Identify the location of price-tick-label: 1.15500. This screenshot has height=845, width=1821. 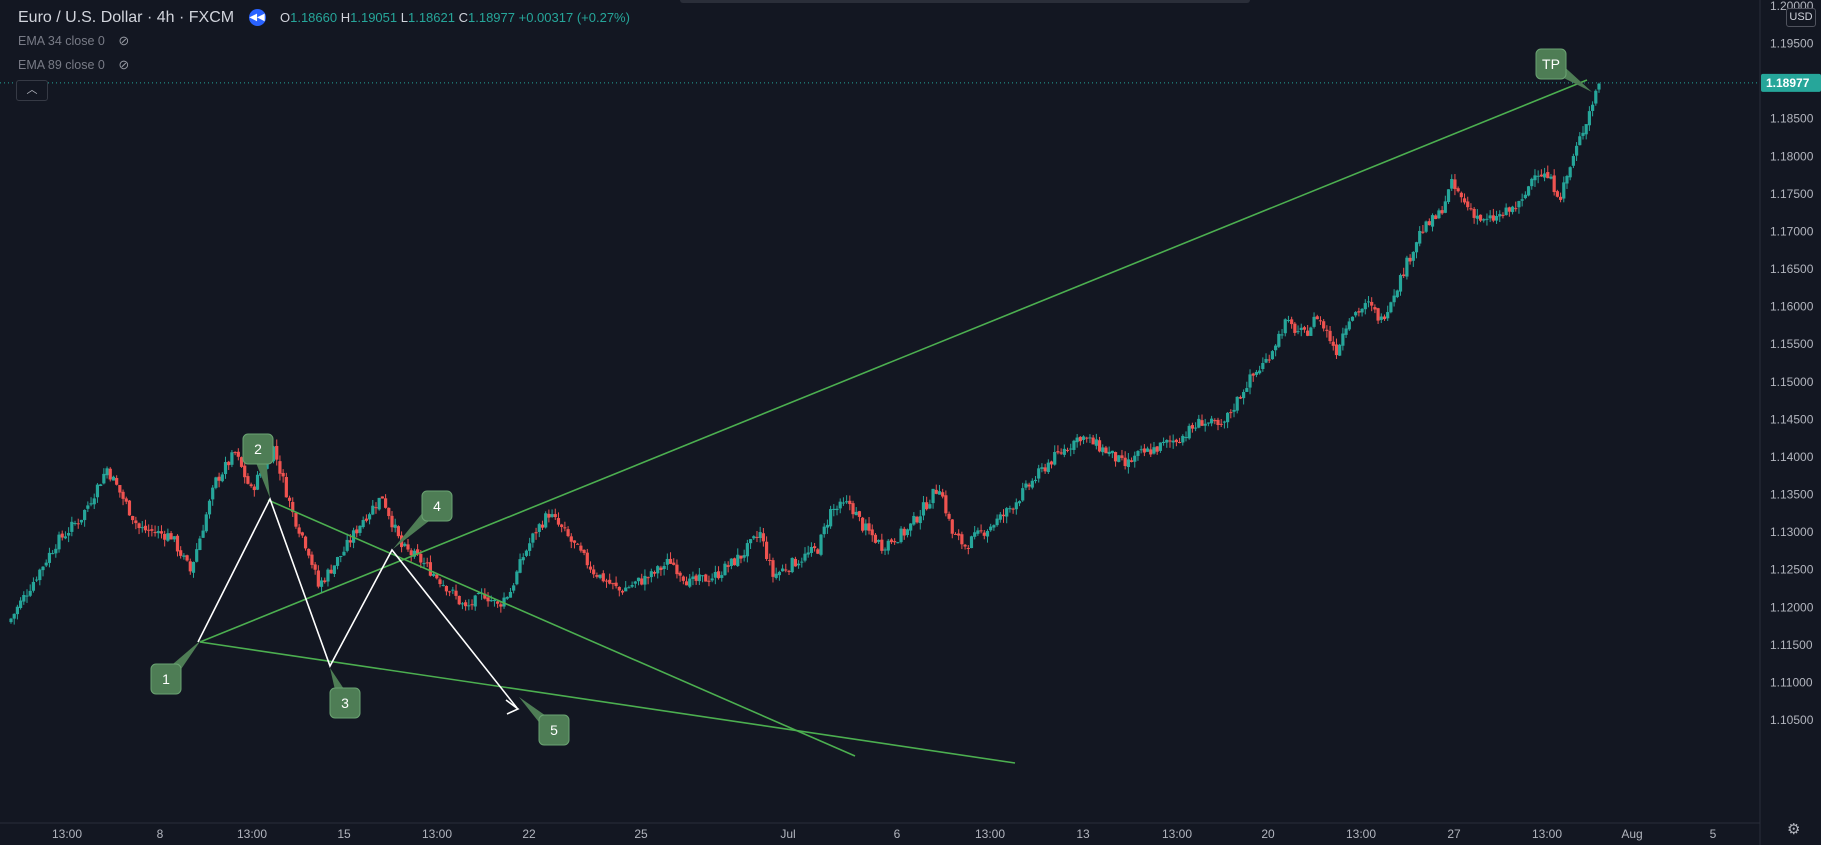
(1792, 344).